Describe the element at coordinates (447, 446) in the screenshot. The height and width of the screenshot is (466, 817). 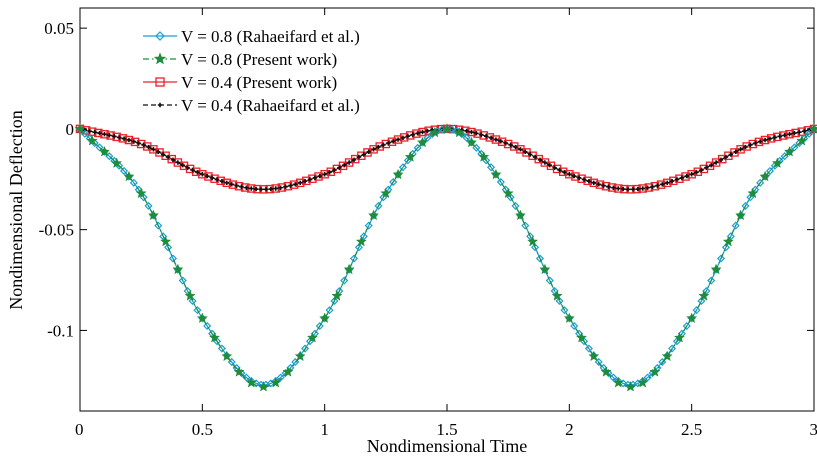
I see `x-axis-title: Nondimensional Time` at that location.